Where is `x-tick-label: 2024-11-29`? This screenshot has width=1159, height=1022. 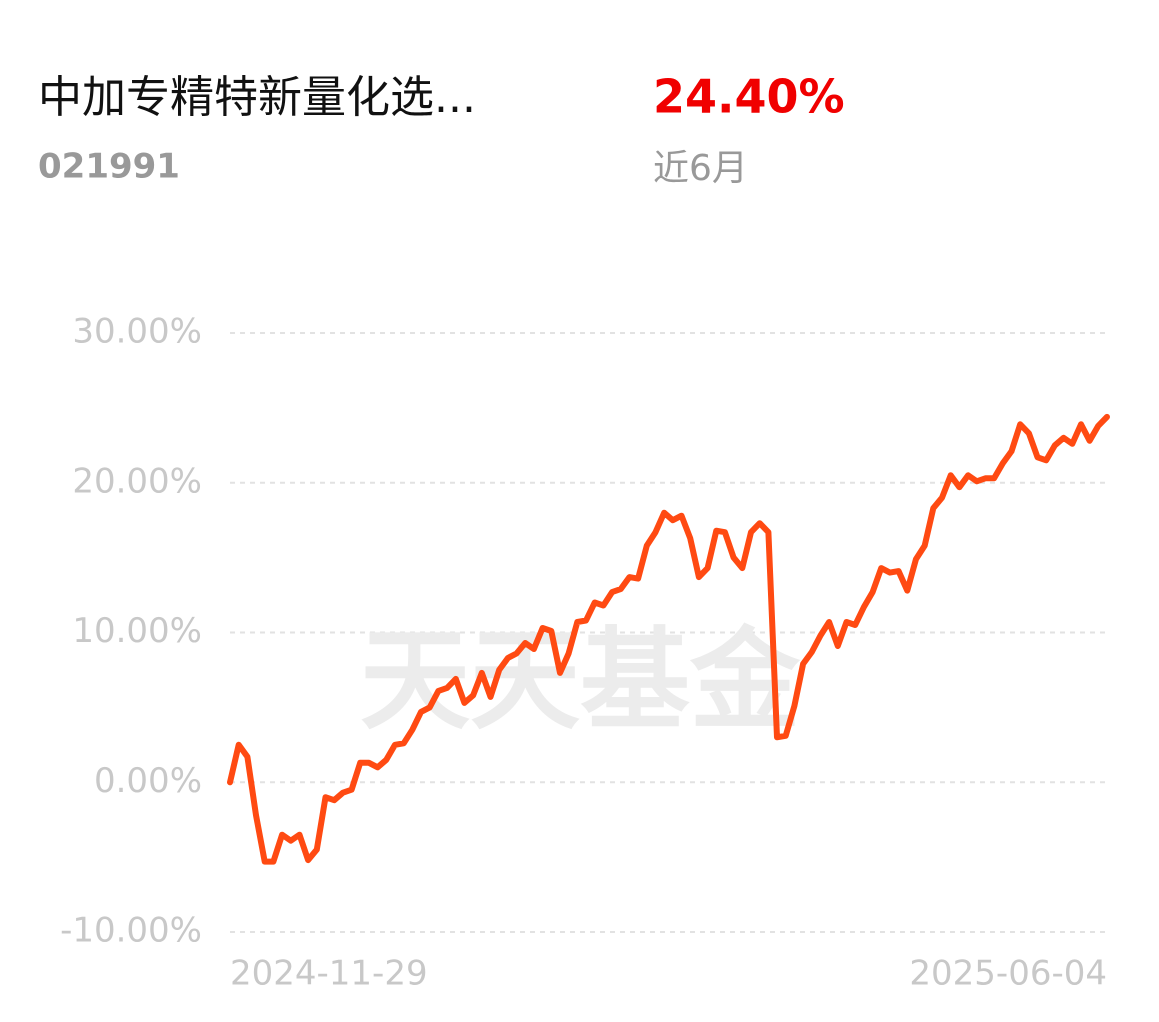 x-tick-label: 2024-11-29 is located at coordinates (329, 974).